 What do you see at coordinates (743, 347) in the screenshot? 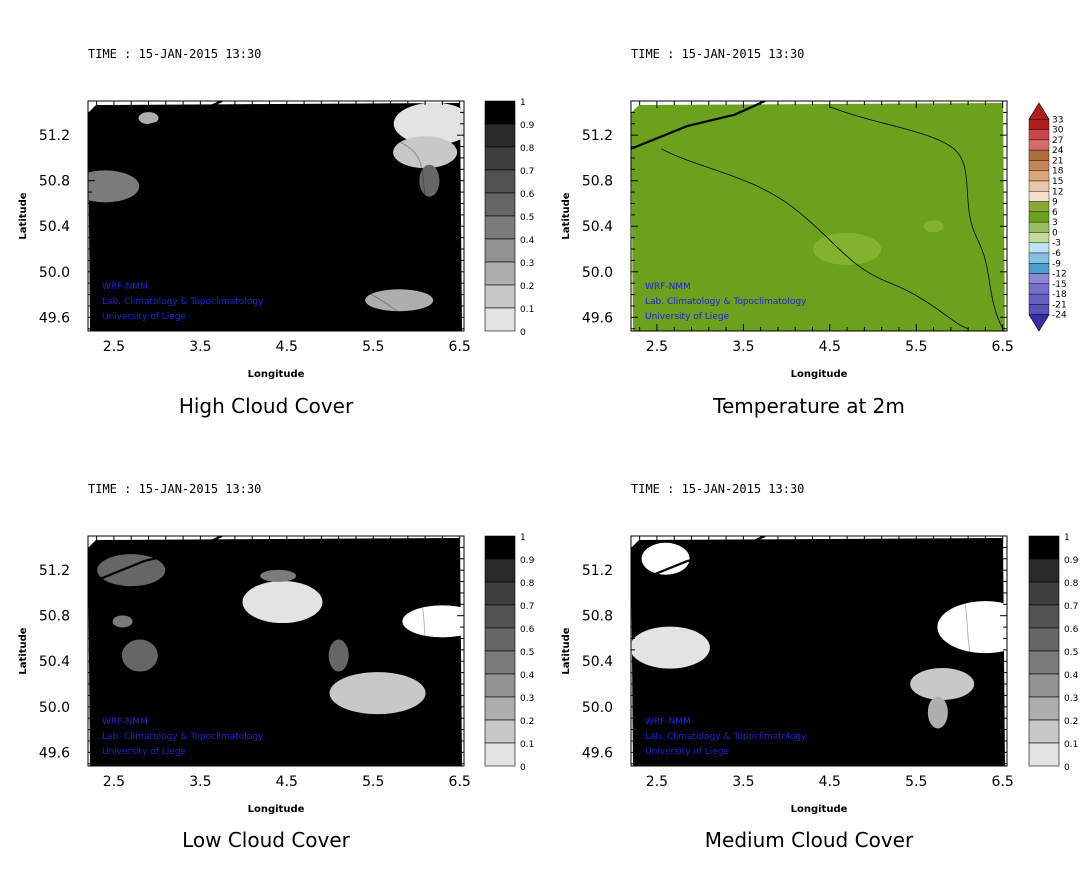
I see `x-tick-label: 3.5` at bounding box center [743, 347].